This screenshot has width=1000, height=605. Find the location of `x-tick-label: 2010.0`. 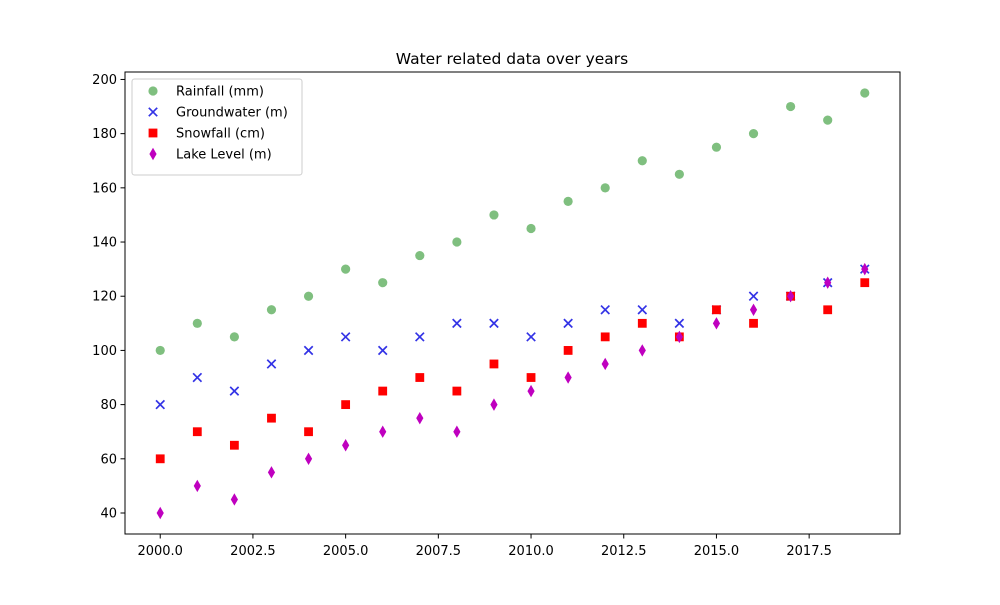

x-tick-label: 2010.0 is located at coordinates (531, 551).